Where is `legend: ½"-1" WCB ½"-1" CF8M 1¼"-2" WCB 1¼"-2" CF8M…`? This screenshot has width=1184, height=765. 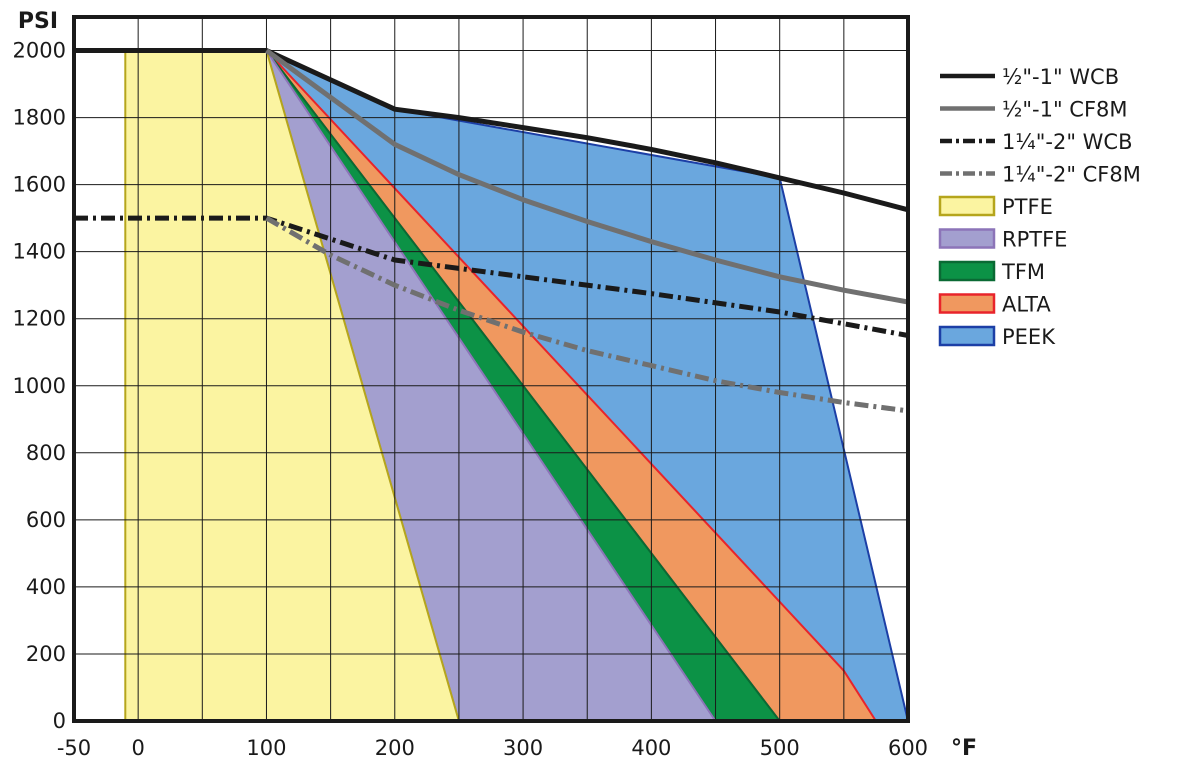 legend: ½"-1" WCB ½"-1" CF8M 1¼"-2" WCB 1¼"-2" CF8M… is located at coordinates (1039, 207).